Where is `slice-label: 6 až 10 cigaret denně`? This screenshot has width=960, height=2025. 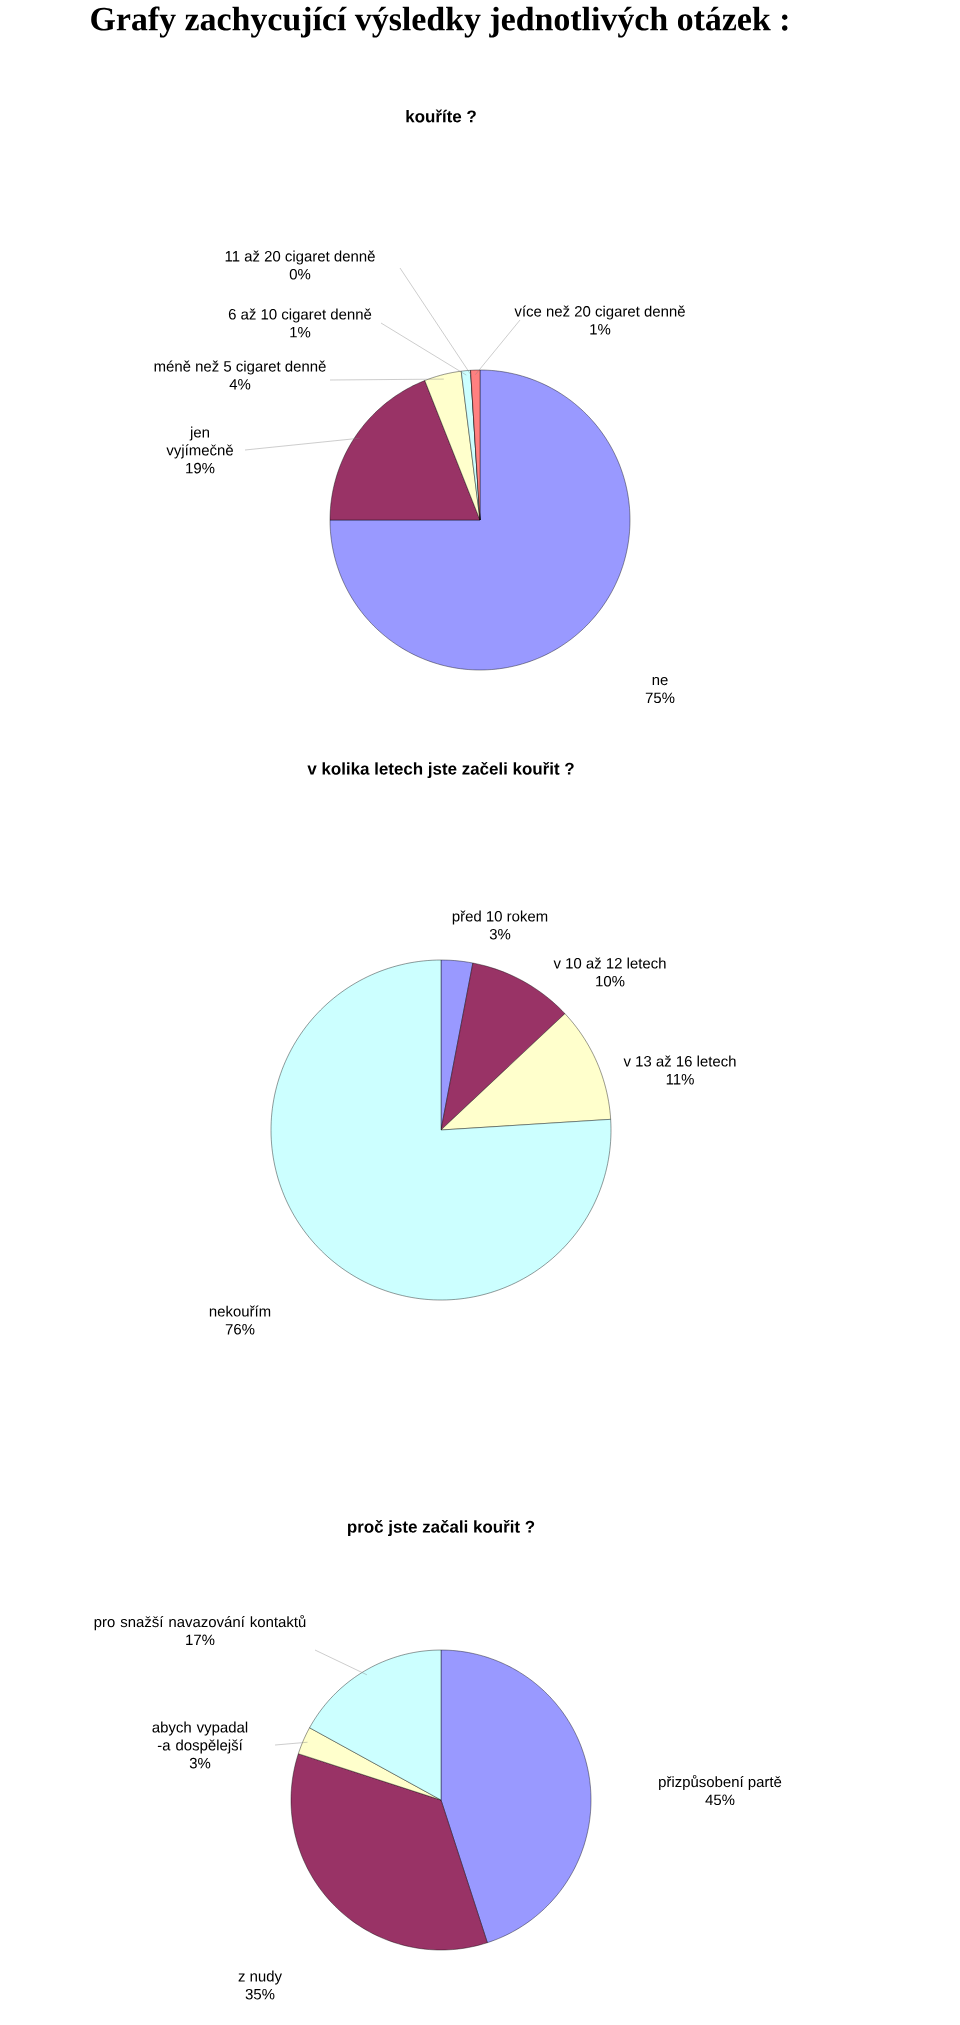
slice-label: 6 až 10 cigaret denně is located at coordinates (300, 315).